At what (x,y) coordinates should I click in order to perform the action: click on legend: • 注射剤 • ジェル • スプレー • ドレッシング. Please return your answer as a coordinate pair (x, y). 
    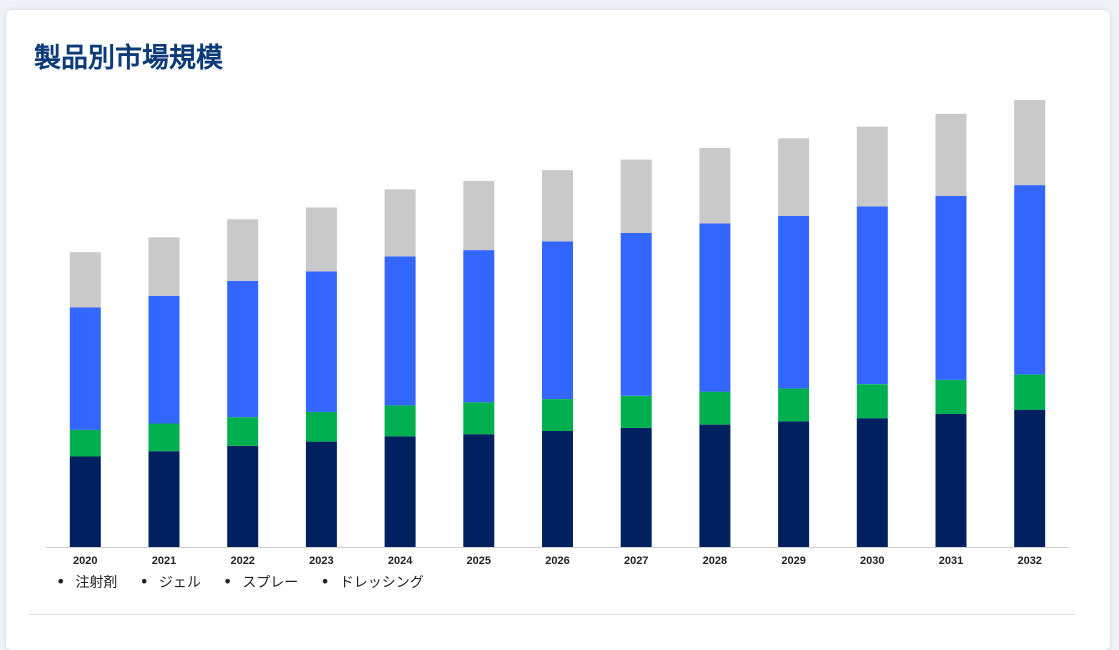
    Looking at the image, I should click on (251, 582).